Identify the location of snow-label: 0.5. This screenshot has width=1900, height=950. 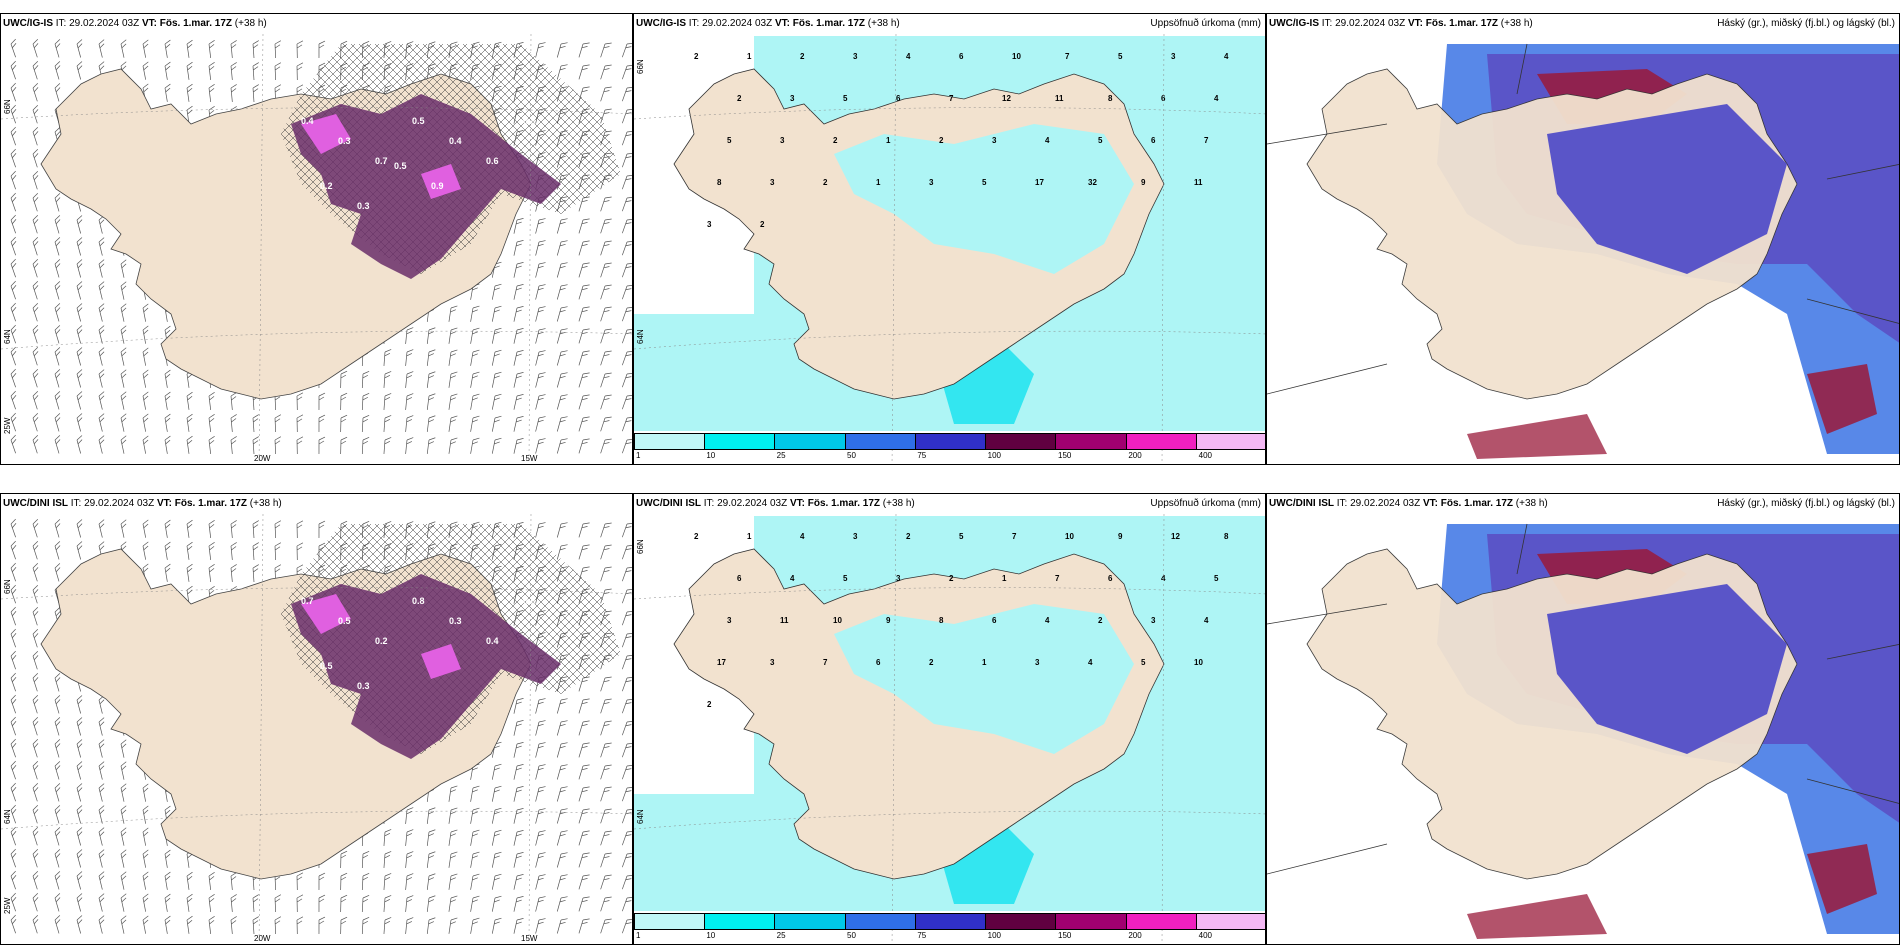
(344, 621).